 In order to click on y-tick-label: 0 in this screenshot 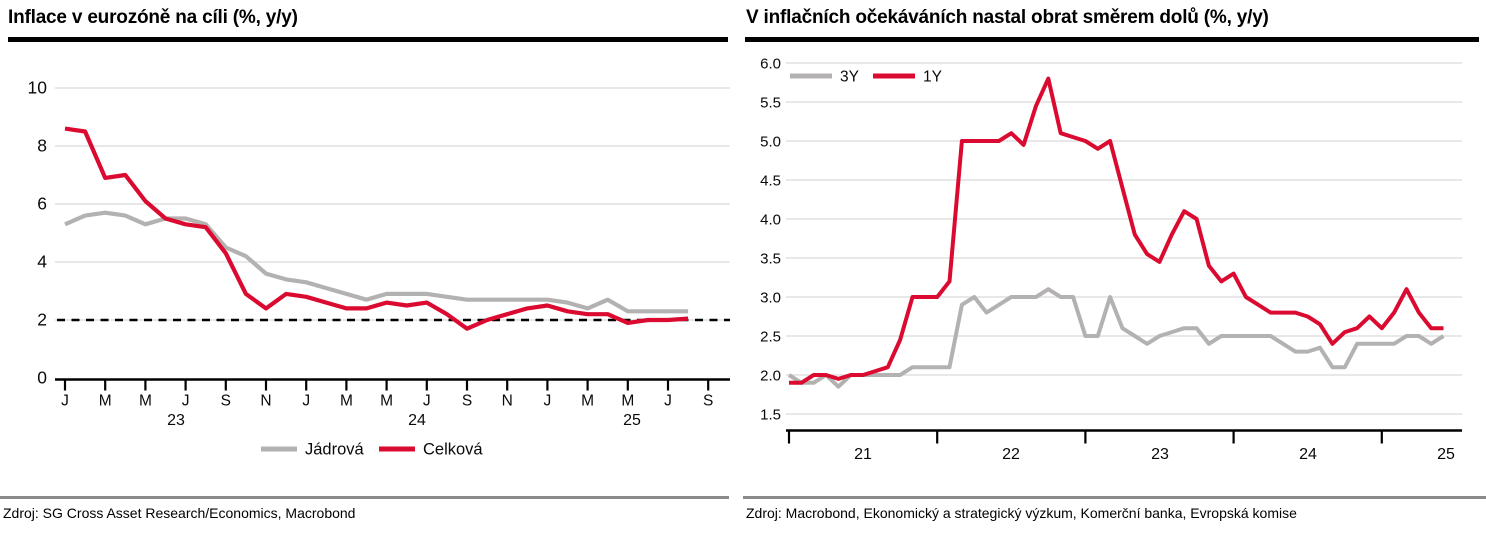, I will do `click(42, 378)`.